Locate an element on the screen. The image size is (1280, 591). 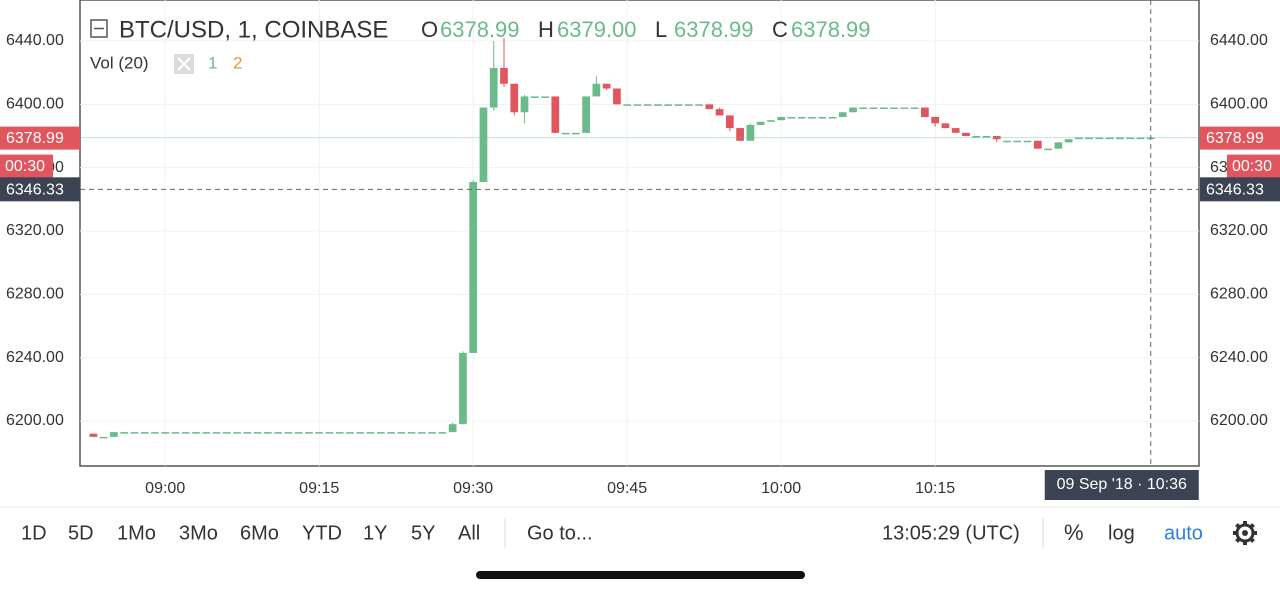
settings-icon is located at coordinates (1245, 533).